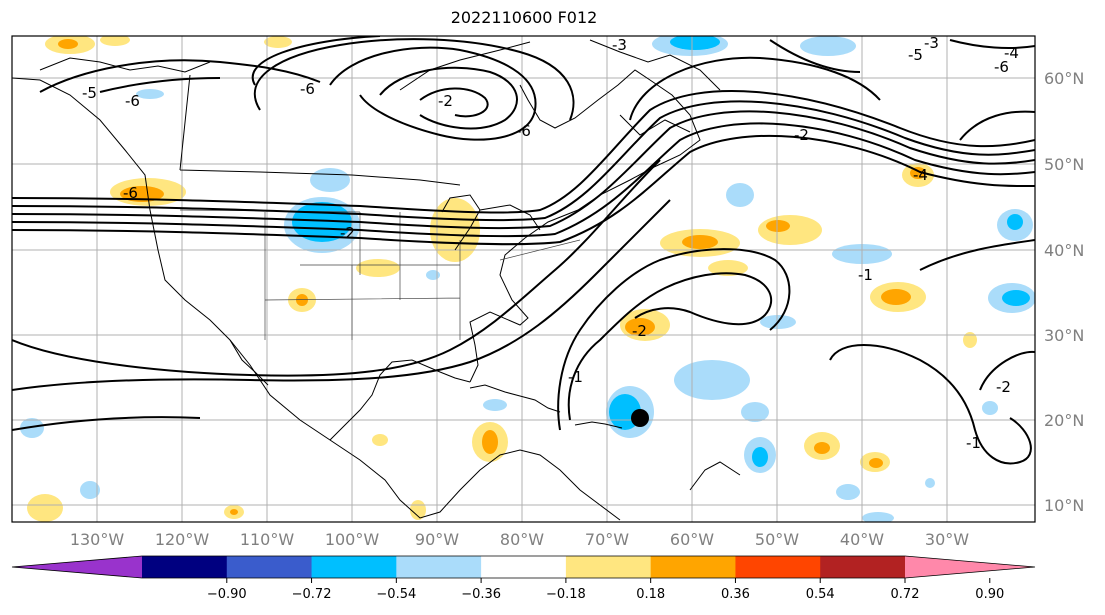 Image resolution: width=1105 pixels, height=615 pixels. Describe the element at coordinates (1064, 164) in the screenshot. I see `lat-label: 50°N` at that location.